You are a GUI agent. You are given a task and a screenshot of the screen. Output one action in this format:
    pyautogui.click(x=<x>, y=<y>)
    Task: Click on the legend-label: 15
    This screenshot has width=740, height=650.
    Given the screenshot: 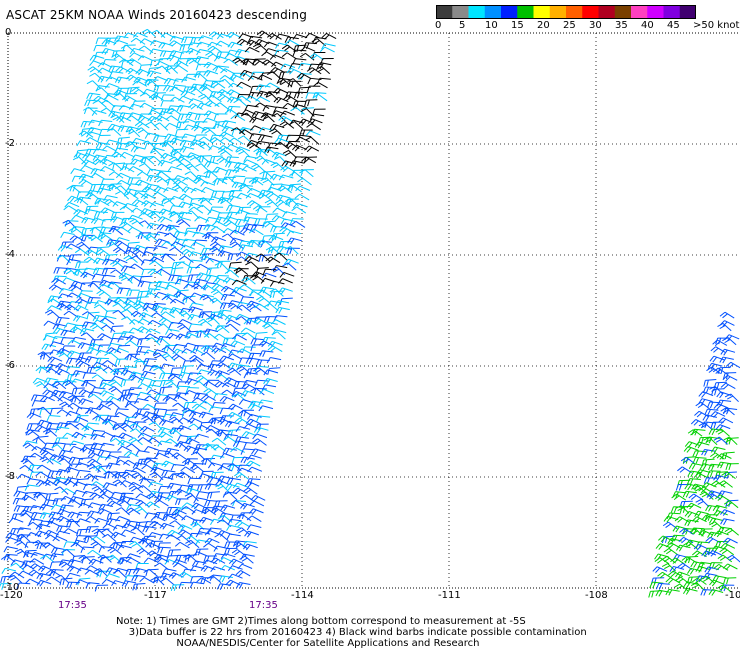 What is the action you would take?
    pyautogui.click(x=517, y=25)
    